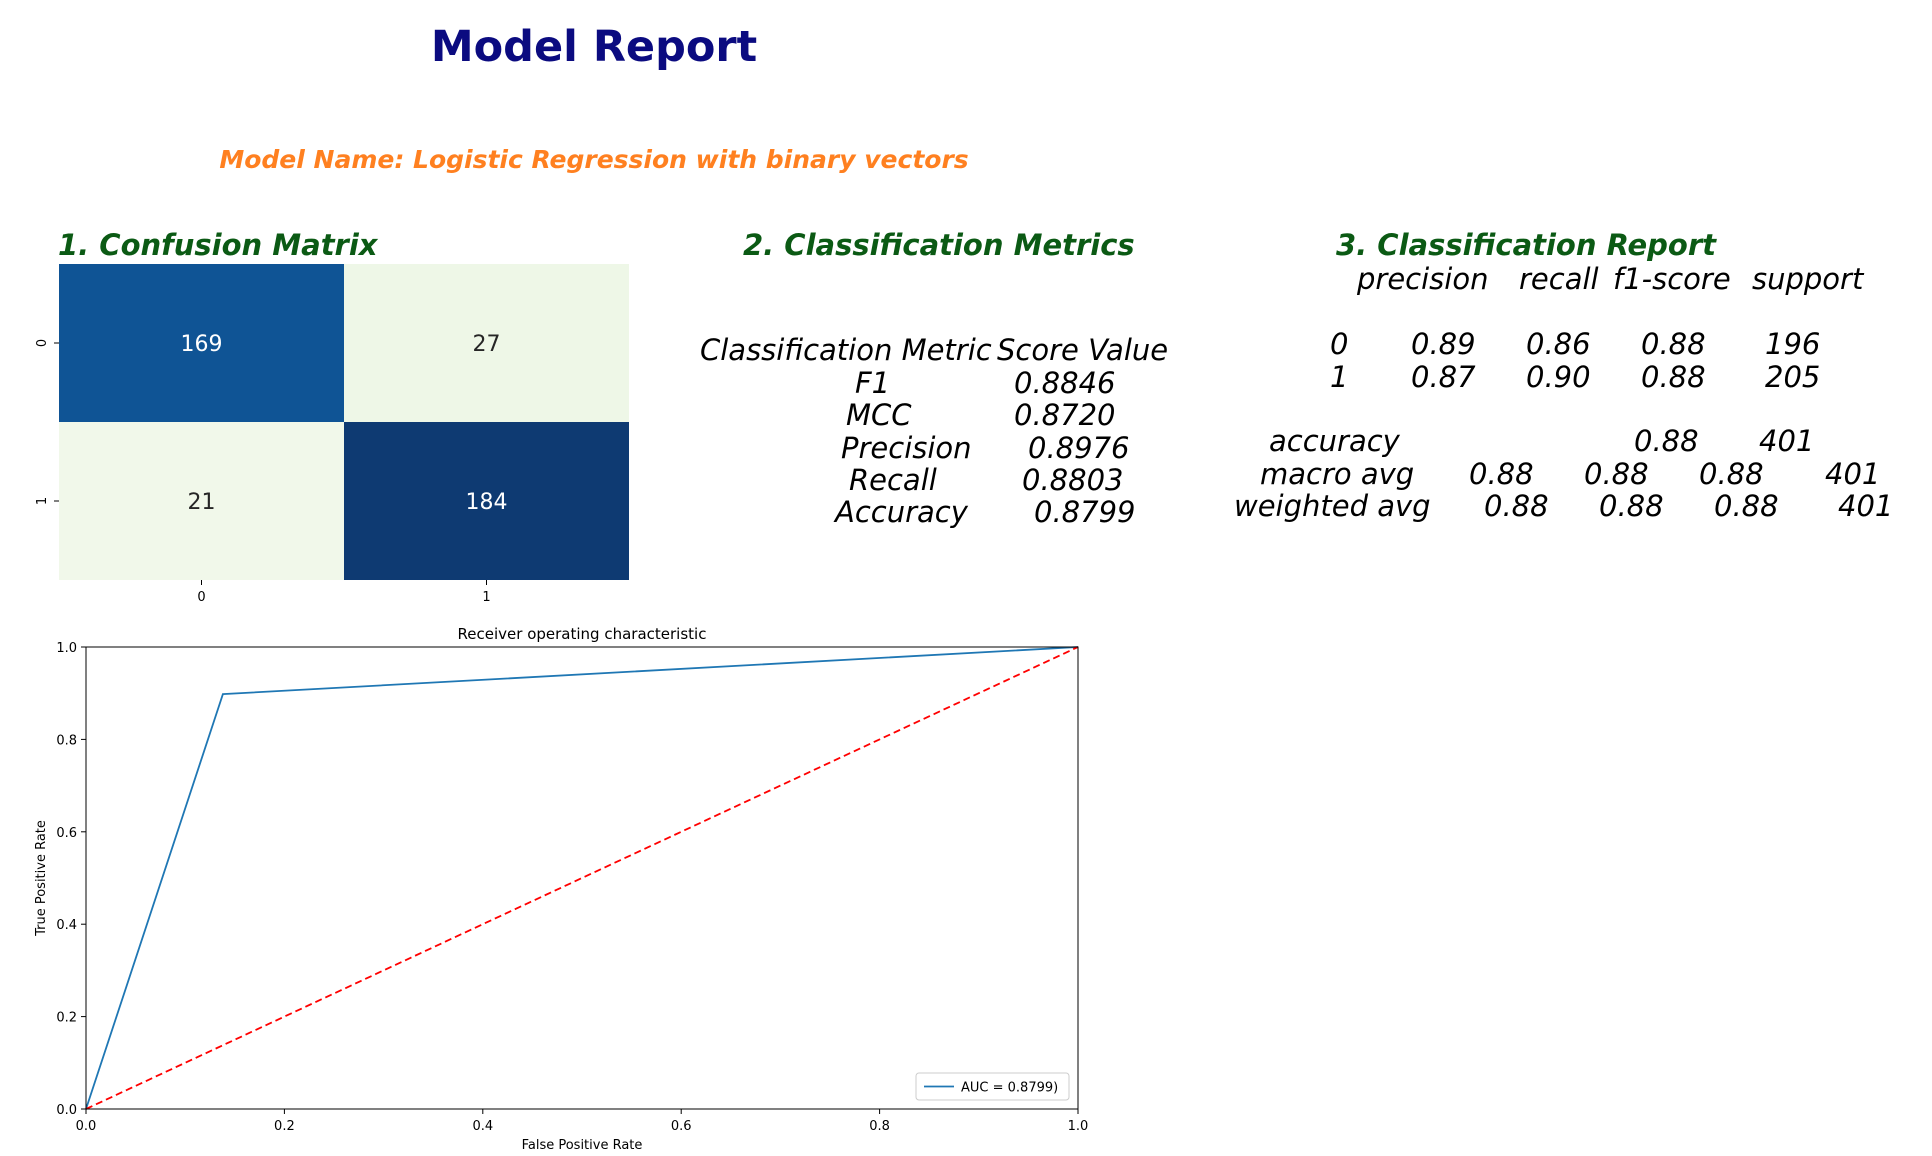  I want to click on y-tick-label: 1, so click(42, 501).